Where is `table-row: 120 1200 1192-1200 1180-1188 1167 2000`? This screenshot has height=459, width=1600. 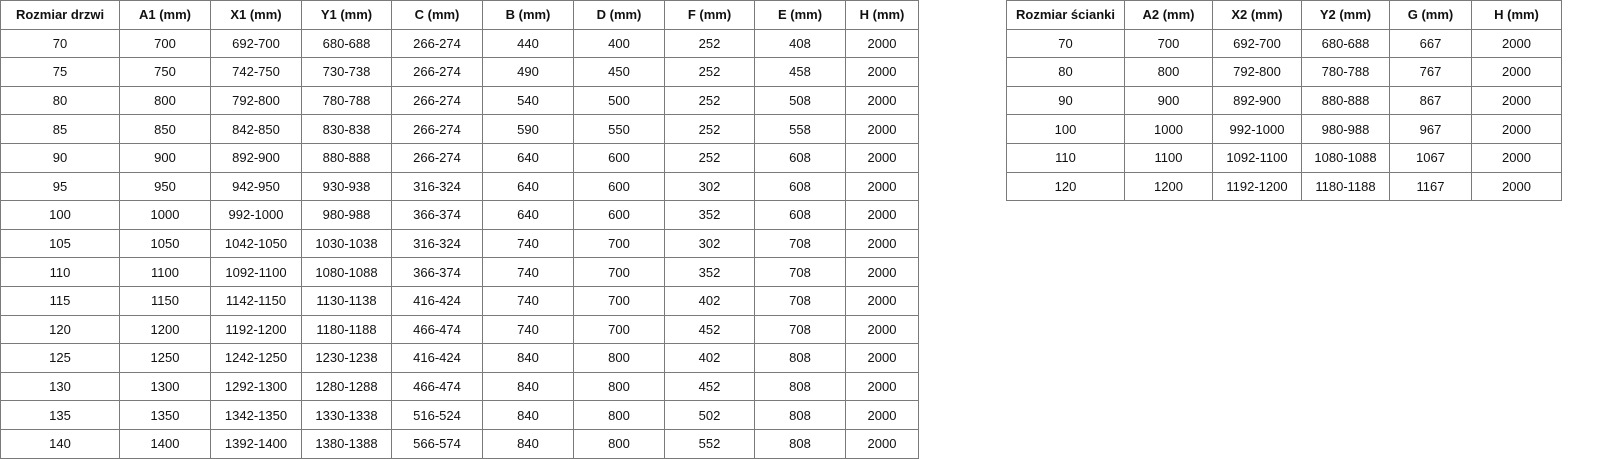
table-row: 120 1200 1192-1200 1180-1188 1167 2000 is located at coordinates (1284, 186).